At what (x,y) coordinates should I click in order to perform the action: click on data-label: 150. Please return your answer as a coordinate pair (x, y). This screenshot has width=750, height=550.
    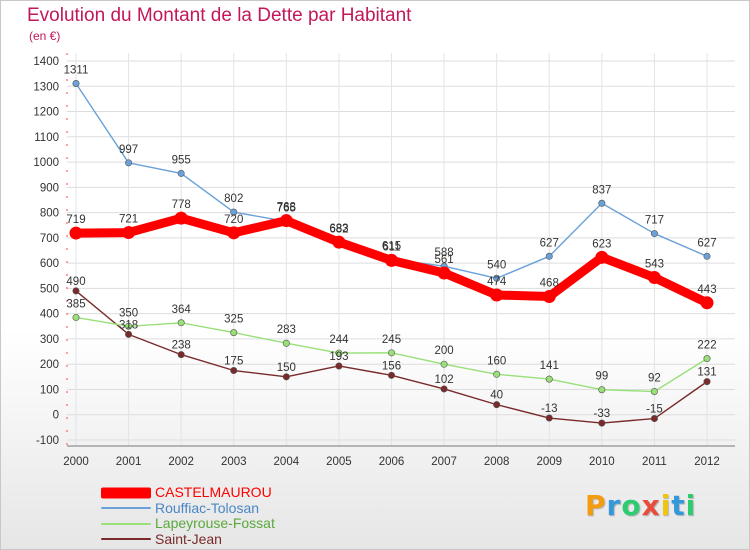
    Looking at the image, I should click on (286, 368).